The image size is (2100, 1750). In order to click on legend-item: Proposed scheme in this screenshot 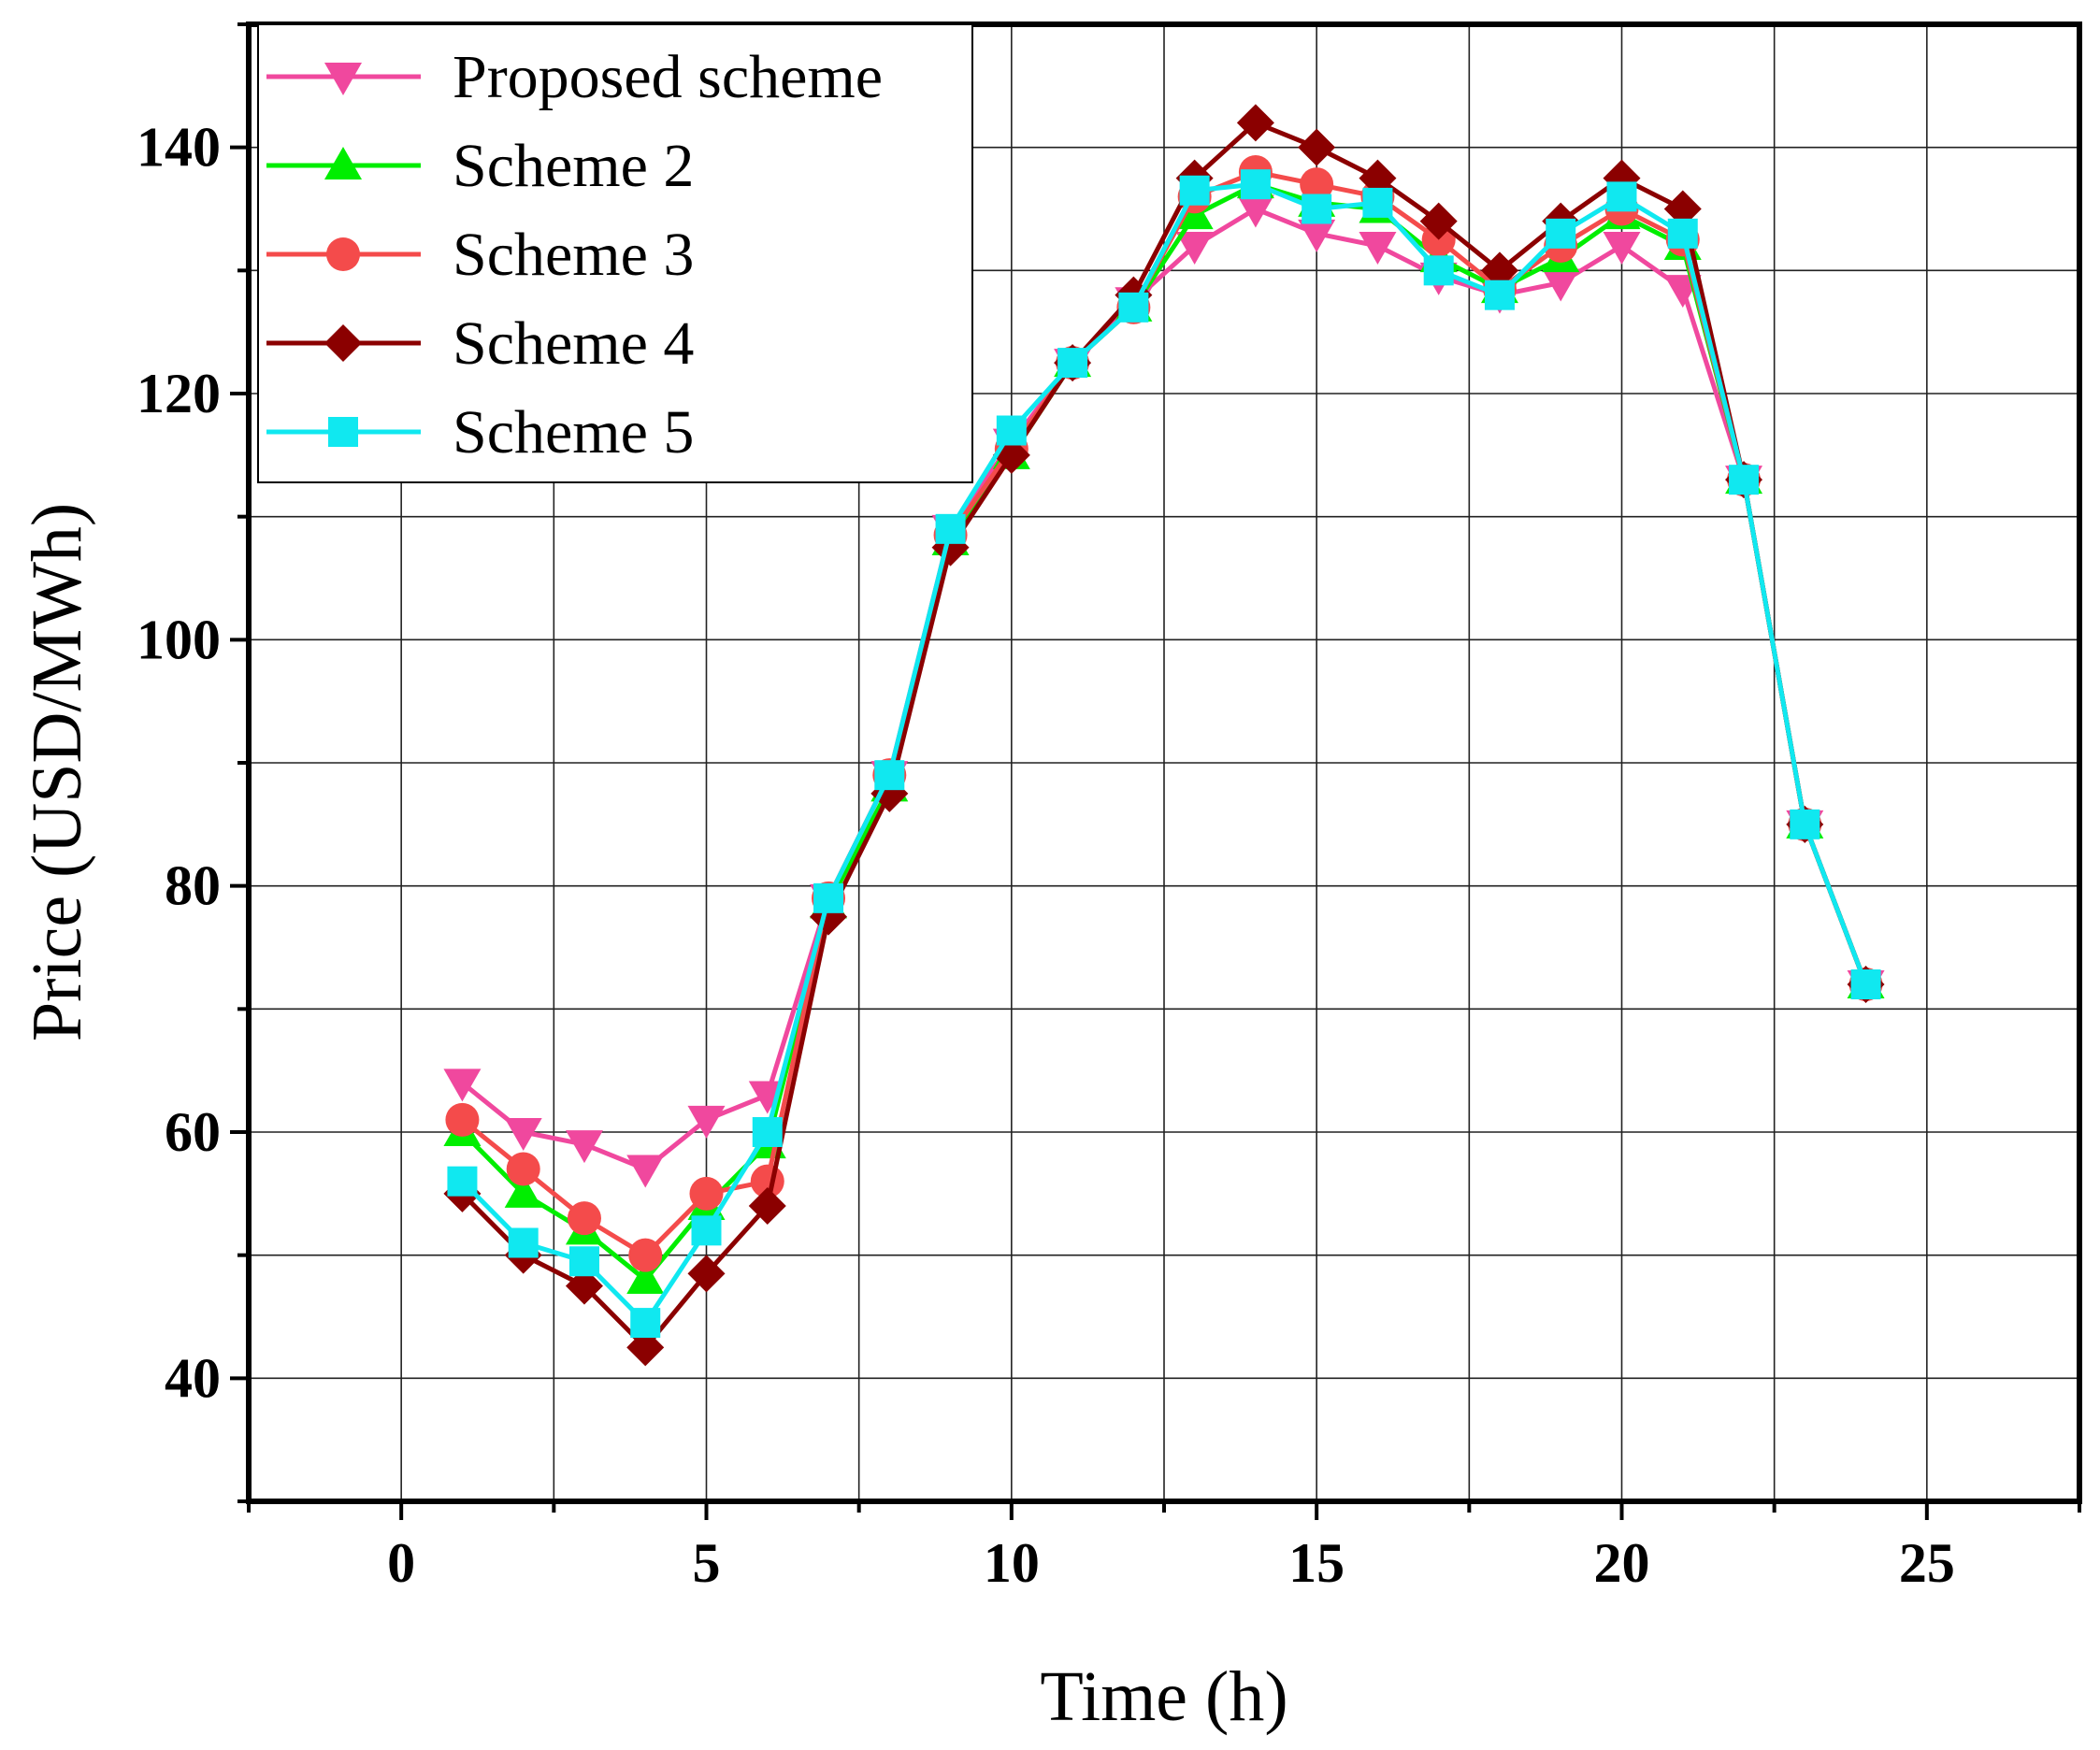, I will do `click(574, 77)`.